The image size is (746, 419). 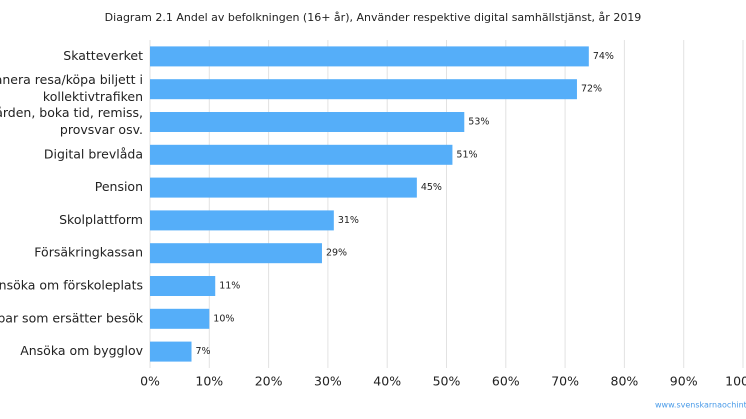 I want to click on category-label: kvården, boka tid, remiss,, so click(x=71, y=112).